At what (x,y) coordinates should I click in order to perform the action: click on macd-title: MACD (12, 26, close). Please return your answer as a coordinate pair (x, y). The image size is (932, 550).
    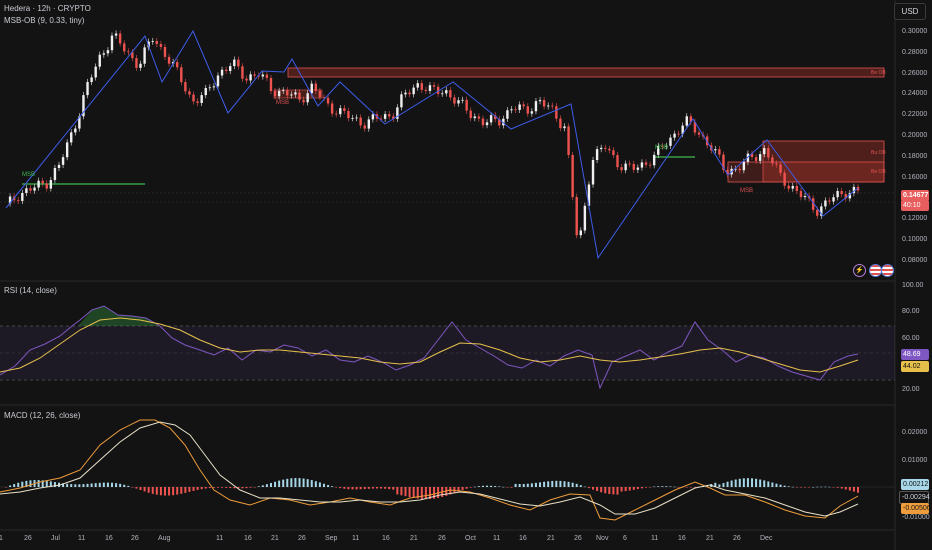
    Looking at the image, I should click on (42, 415).